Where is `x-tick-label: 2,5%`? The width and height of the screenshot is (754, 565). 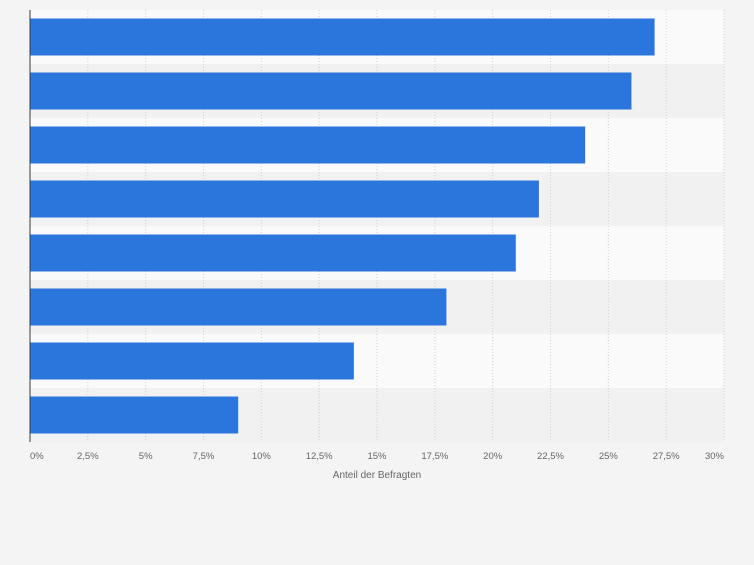 x-tick-label: 2,5% is located at coordinates (88, 456).